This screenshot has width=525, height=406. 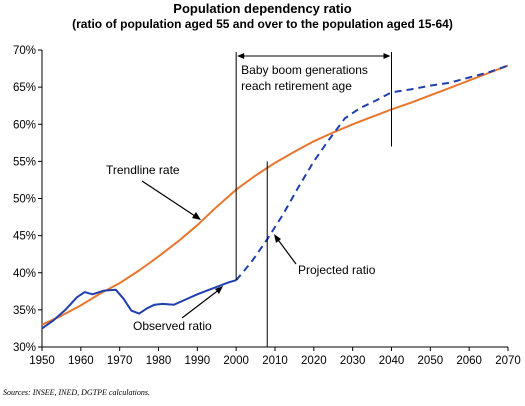 What do you see at coordinates (24, 51) in the screenshot?
I see `y-tick-label: 70%` at bounding box center [24, 51].